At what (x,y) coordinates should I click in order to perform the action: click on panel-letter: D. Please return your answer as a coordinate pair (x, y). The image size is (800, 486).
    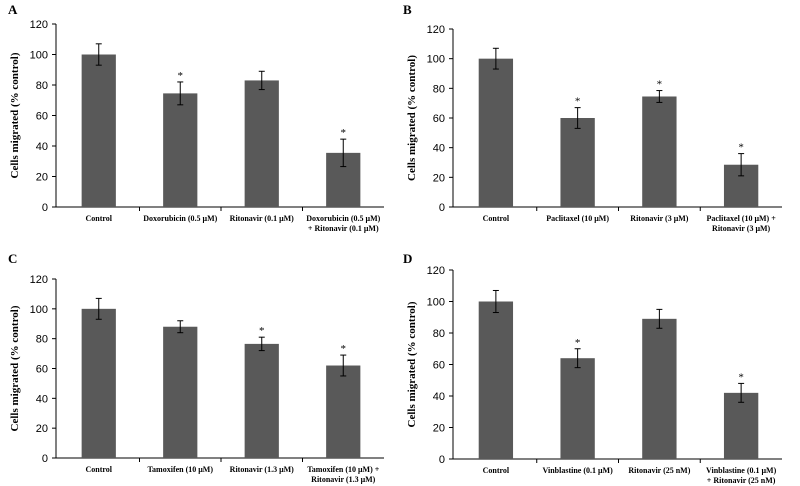
    Looking at the image, I should click on (407, 258).